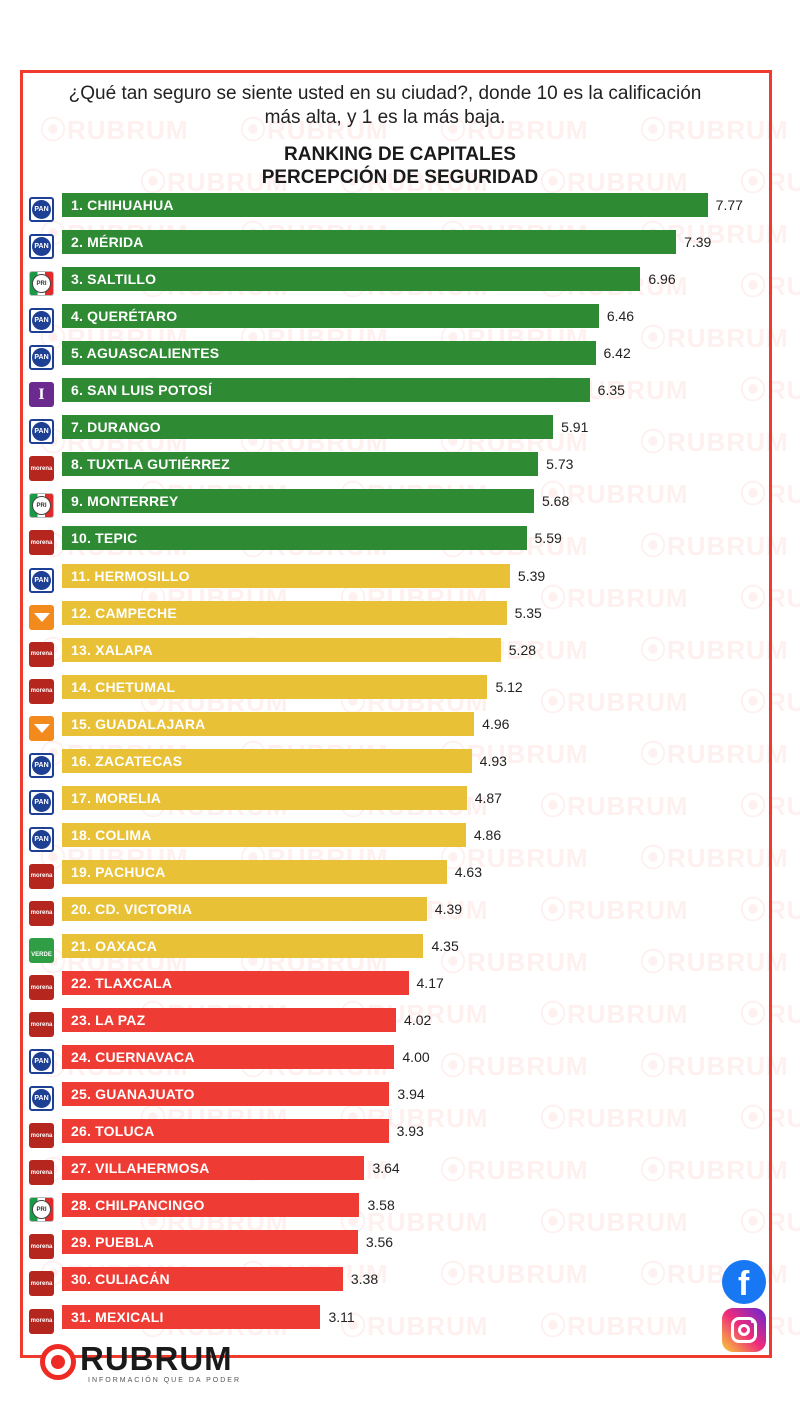  What do you see at coordinates (112, 1131) in the screenshot?
I see `category-label: 26. TOLUCA` at bounding box center [112, 1131].